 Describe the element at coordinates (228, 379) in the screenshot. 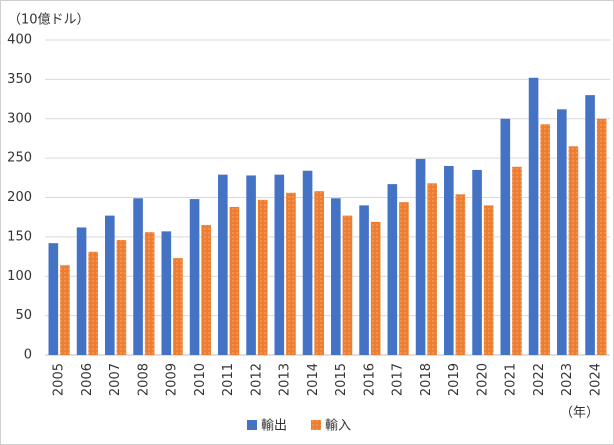

I see `x-tick-label: 2011` at that location.